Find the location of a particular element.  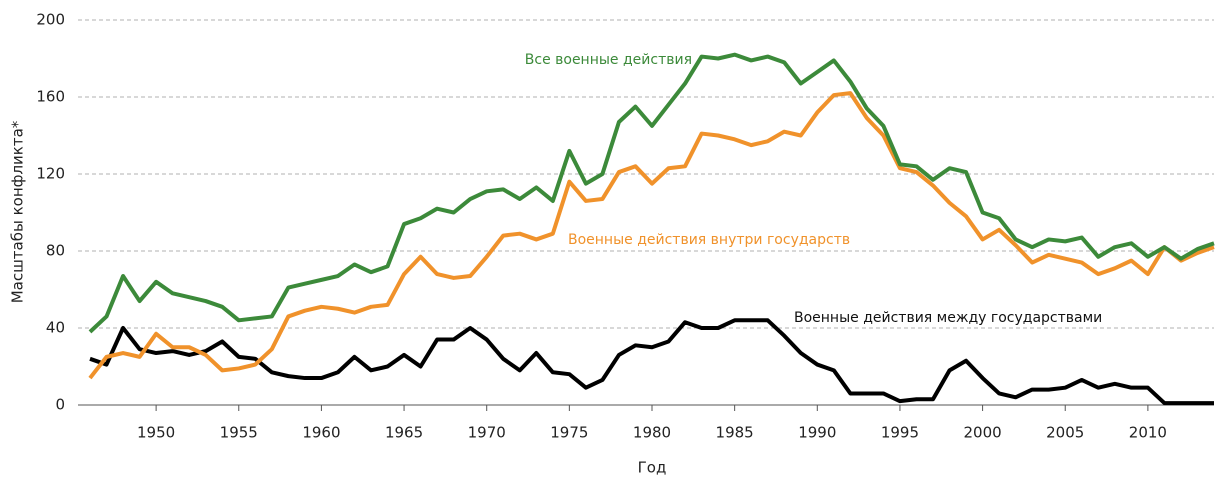

series-label: Все военные действия is located at coordinates (608, 60).